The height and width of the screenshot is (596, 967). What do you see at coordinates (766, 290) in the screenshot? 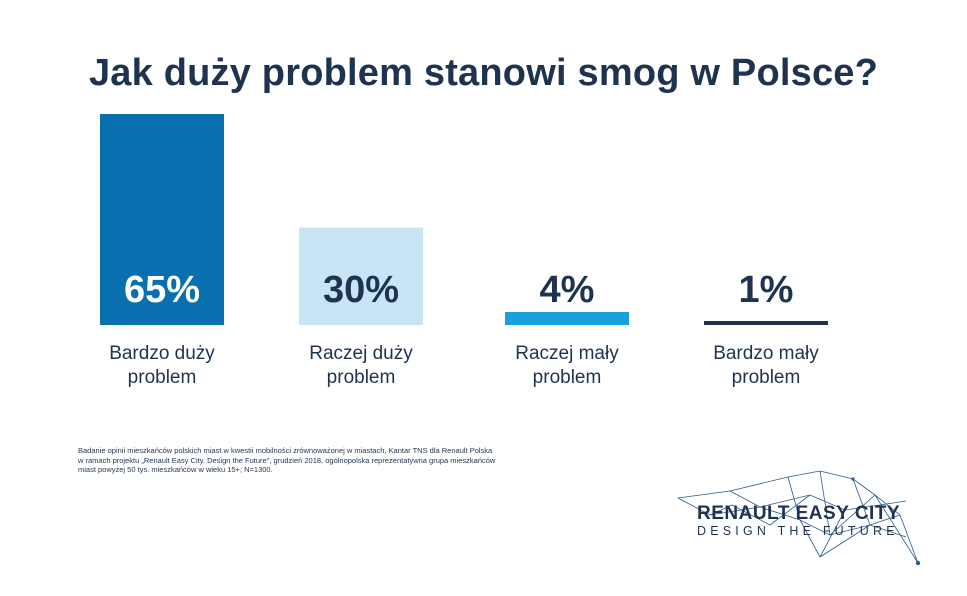
I see `data-label-4: 1%` at bounding box center [766, 290].